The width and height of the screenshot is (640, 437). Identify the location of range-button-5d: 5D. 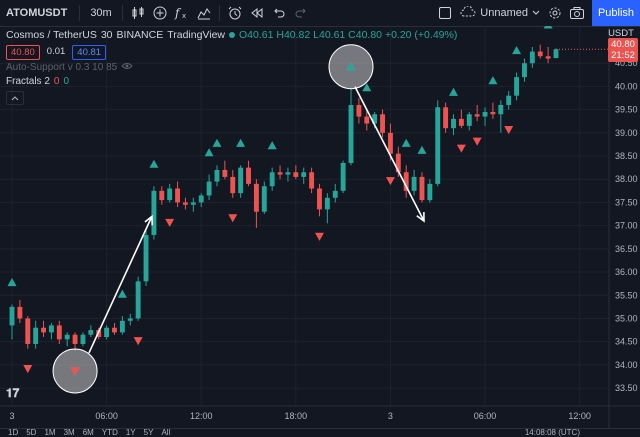
(31, 432).